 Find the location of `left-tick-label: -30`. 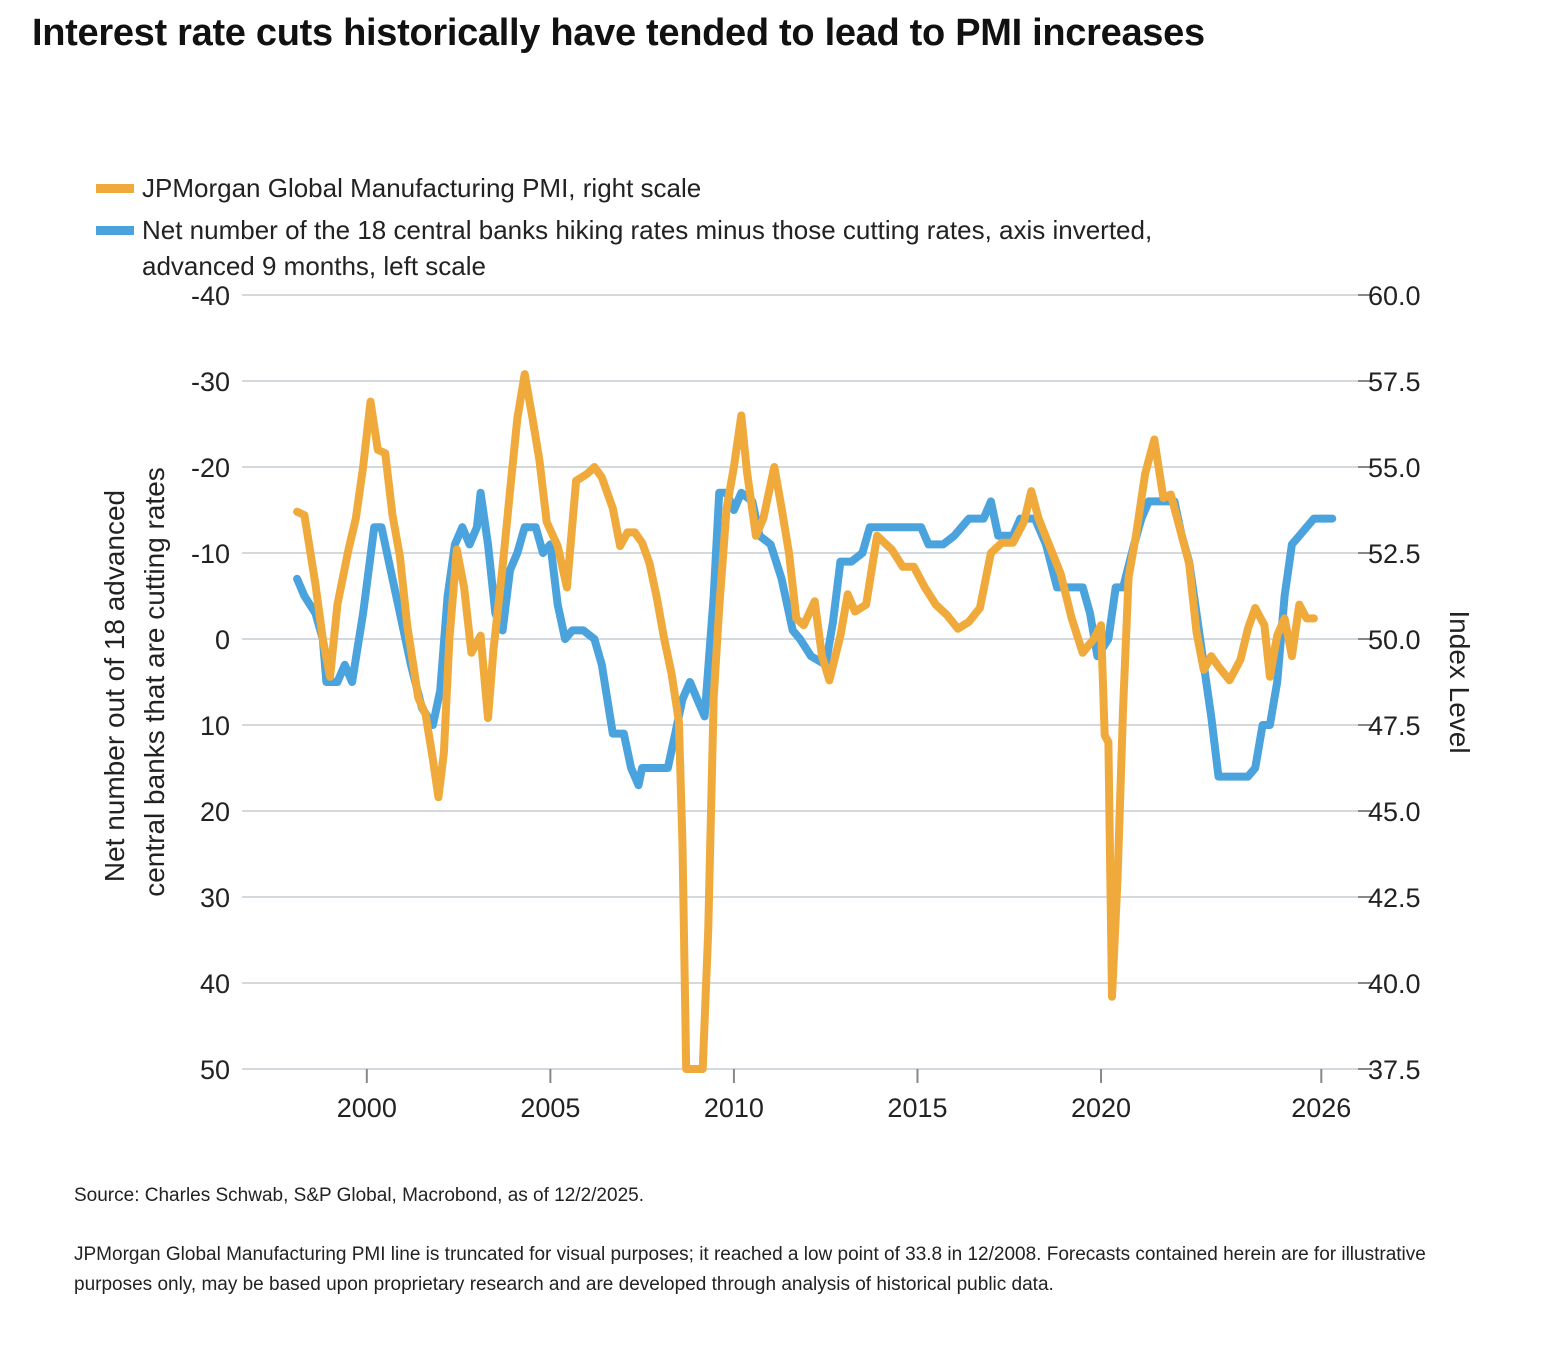

left-tick-label: -30 is located at coordinates (210, 382).